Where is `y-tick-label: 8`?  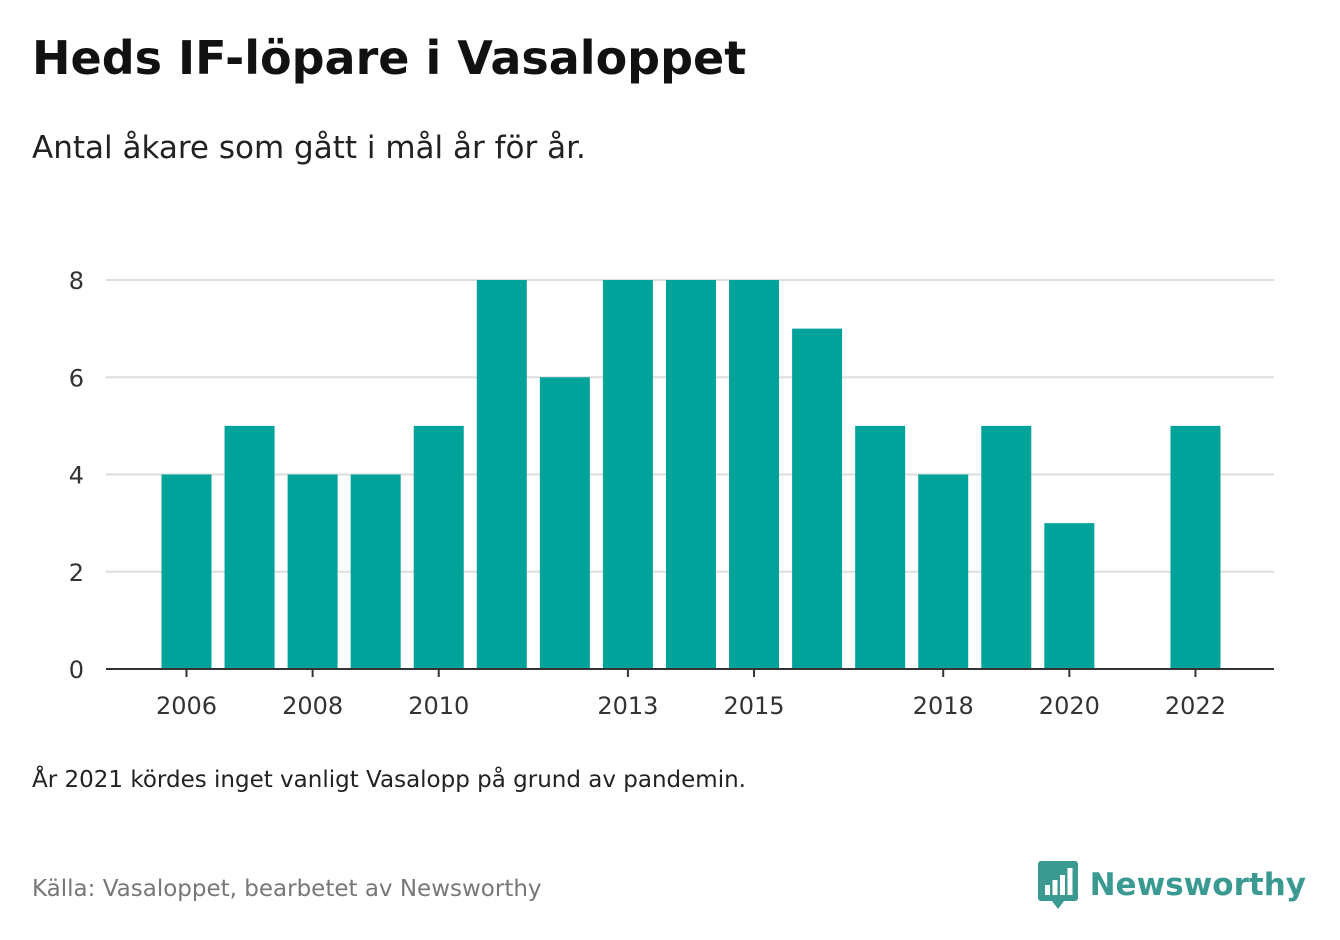 y-tick-label: 8 is located at coordinates (76, 281).